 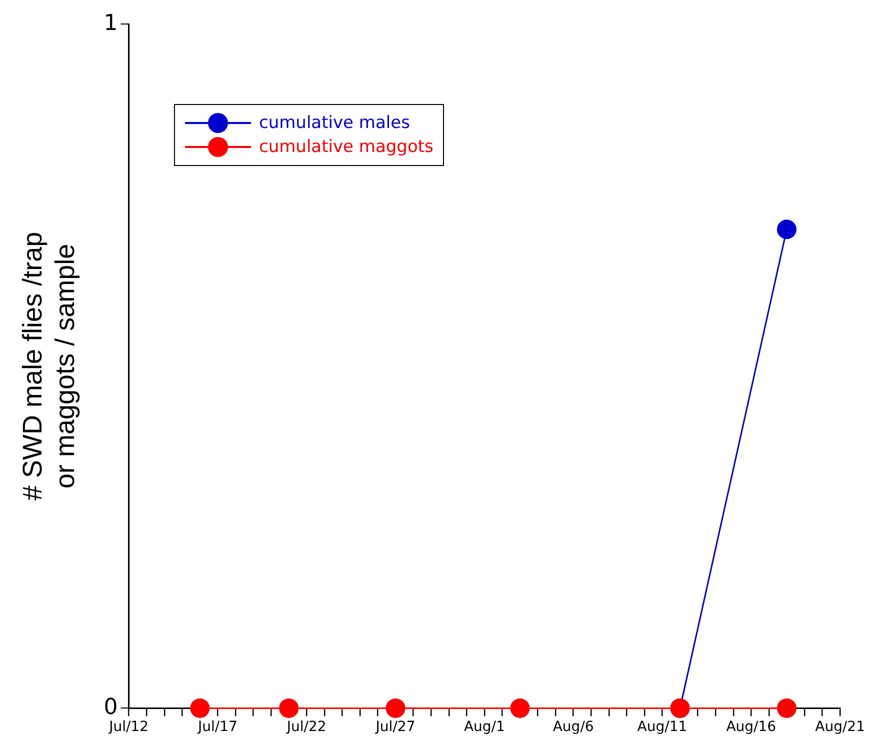 I want to click on x-tick-label: Jul/12, so click(x=128, y=727).